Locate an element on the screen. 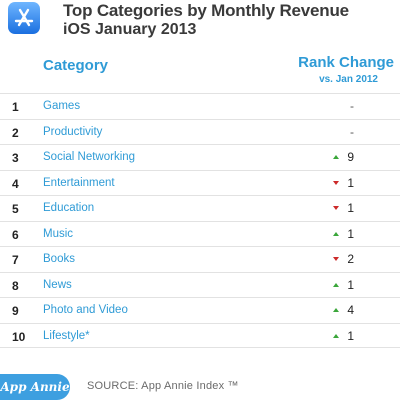 The width and height of the screenshot is (400, 400). table-row: 9 Photo and Video 4 is located at coordinates (200, 310).